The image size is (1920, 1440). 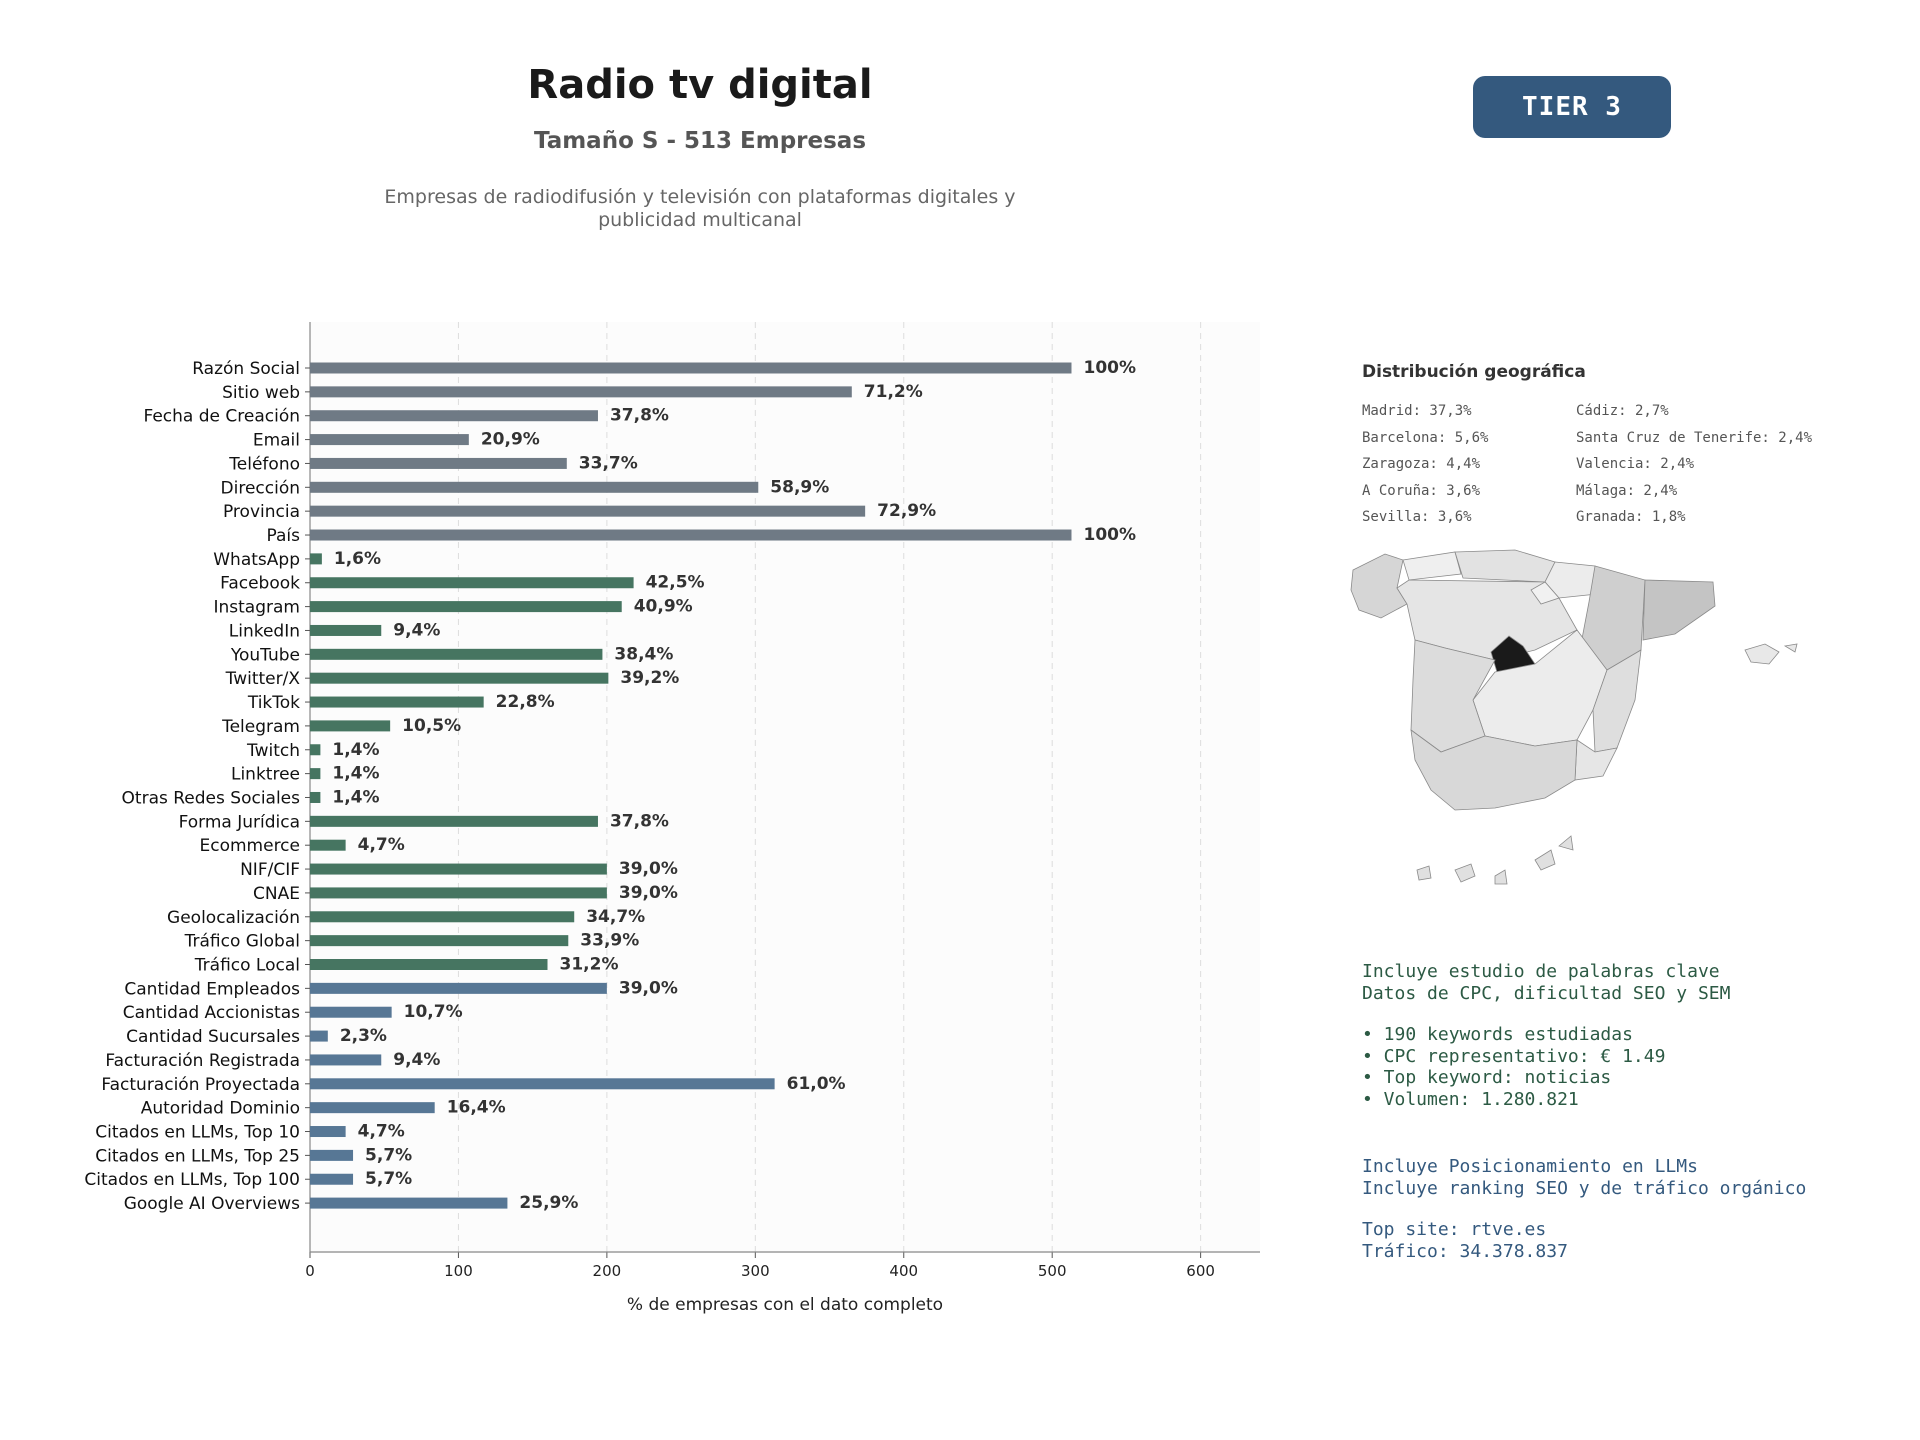 What do you see at coordinates (256, 560) in the screenshot?
I see `category-label: WhatsApp` at bounding box center [256, 560].